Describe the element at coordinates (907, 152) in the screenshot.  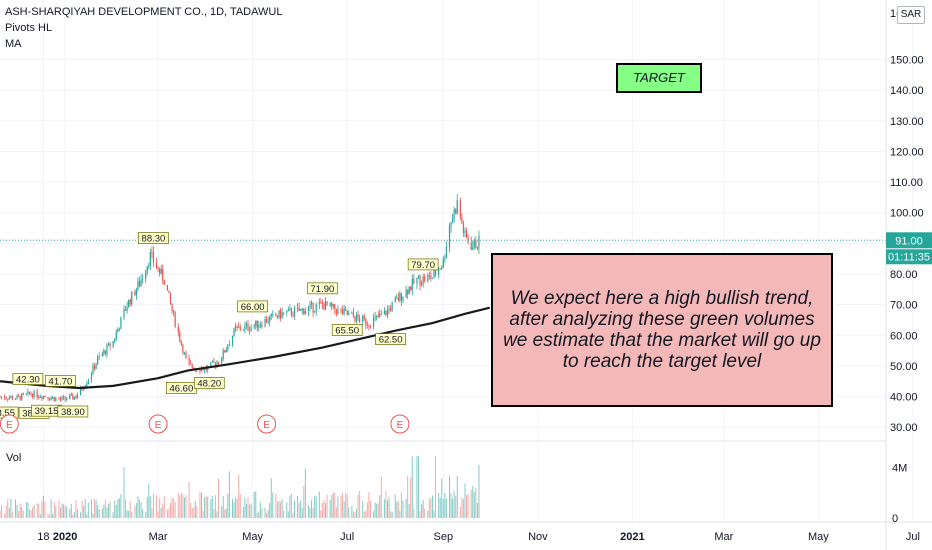
I see `price-tick-label: 120.00` at that location.